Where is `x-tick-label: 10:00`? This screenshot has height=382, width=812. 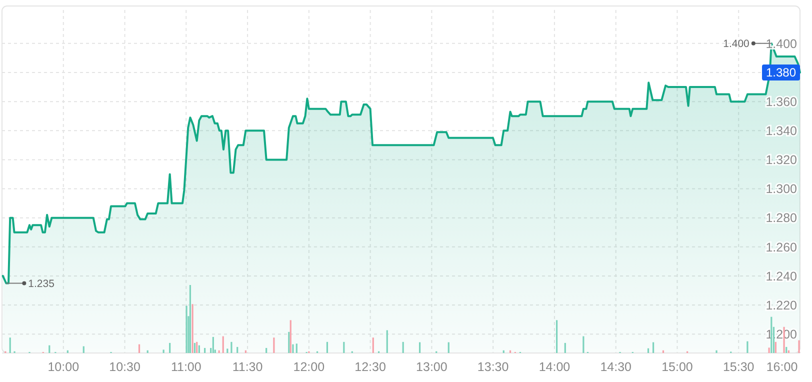
x-tick-label: 10:00 is located at coordinates (64, 367).